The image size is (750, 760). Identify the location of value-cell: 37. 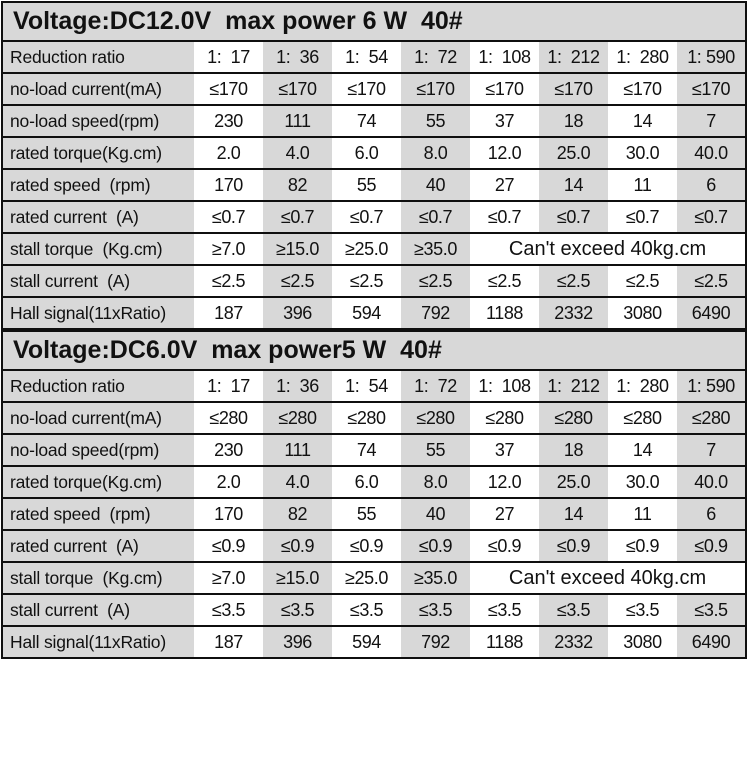
(504, 120).